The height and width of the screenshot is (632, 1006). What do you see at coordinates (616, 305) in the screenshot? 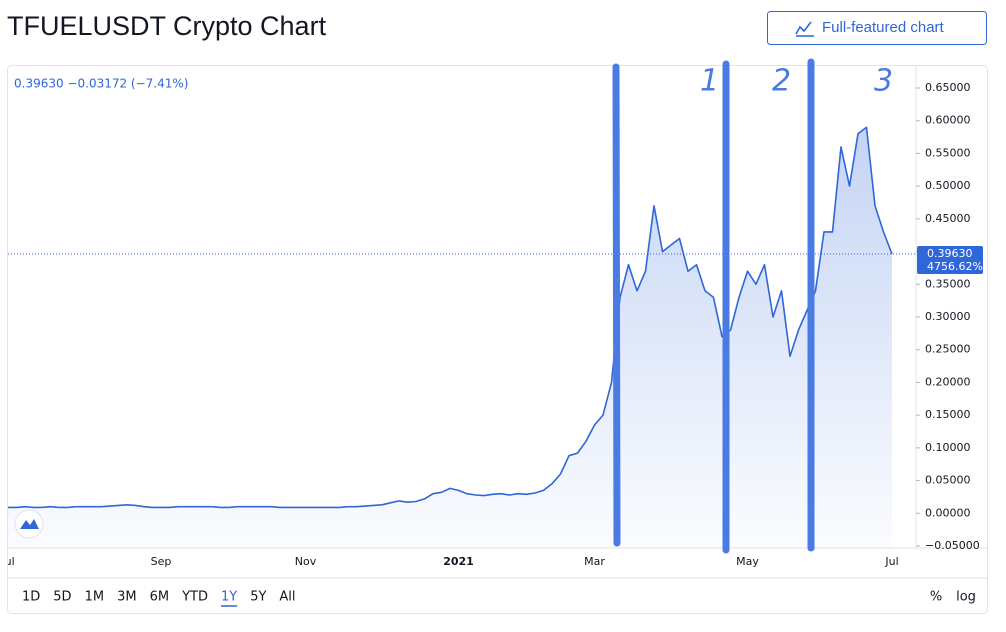
I see `marker-line` at bounding box center [616, 305].